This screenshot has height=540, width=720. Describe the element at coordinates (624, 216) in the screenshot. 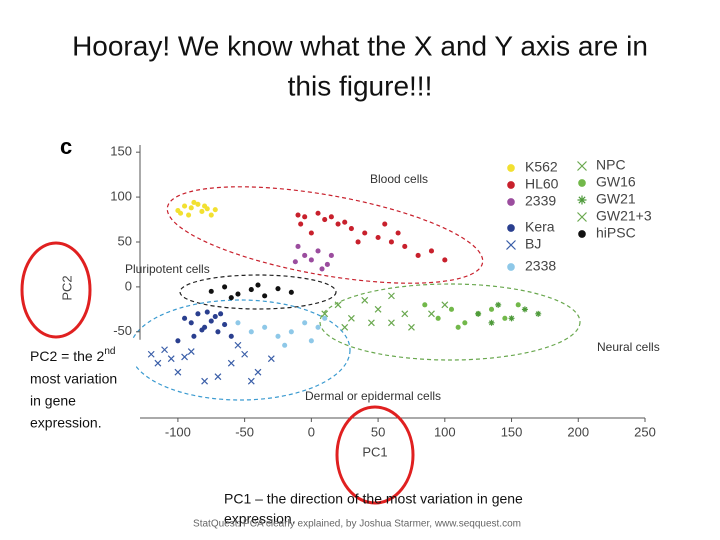

I see `legend-label: GW21+3` at that location.